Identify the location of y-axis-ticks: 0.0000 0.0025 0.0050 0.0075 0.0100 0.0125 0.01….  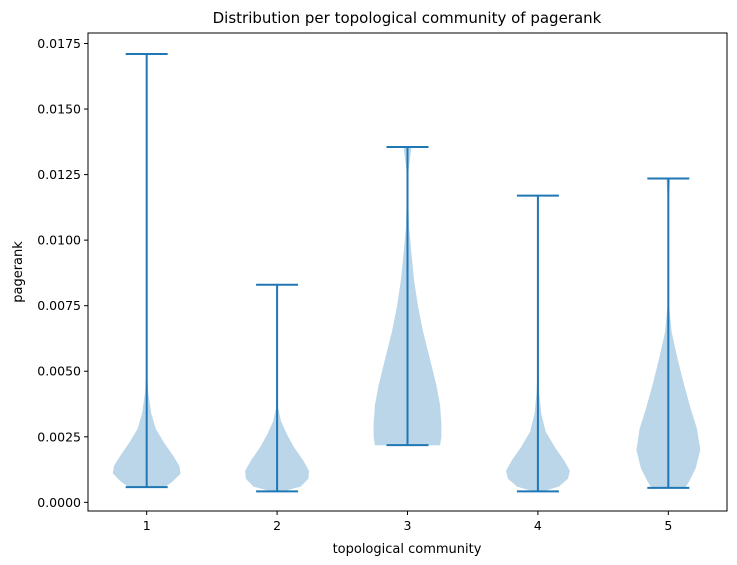
(62, 273).